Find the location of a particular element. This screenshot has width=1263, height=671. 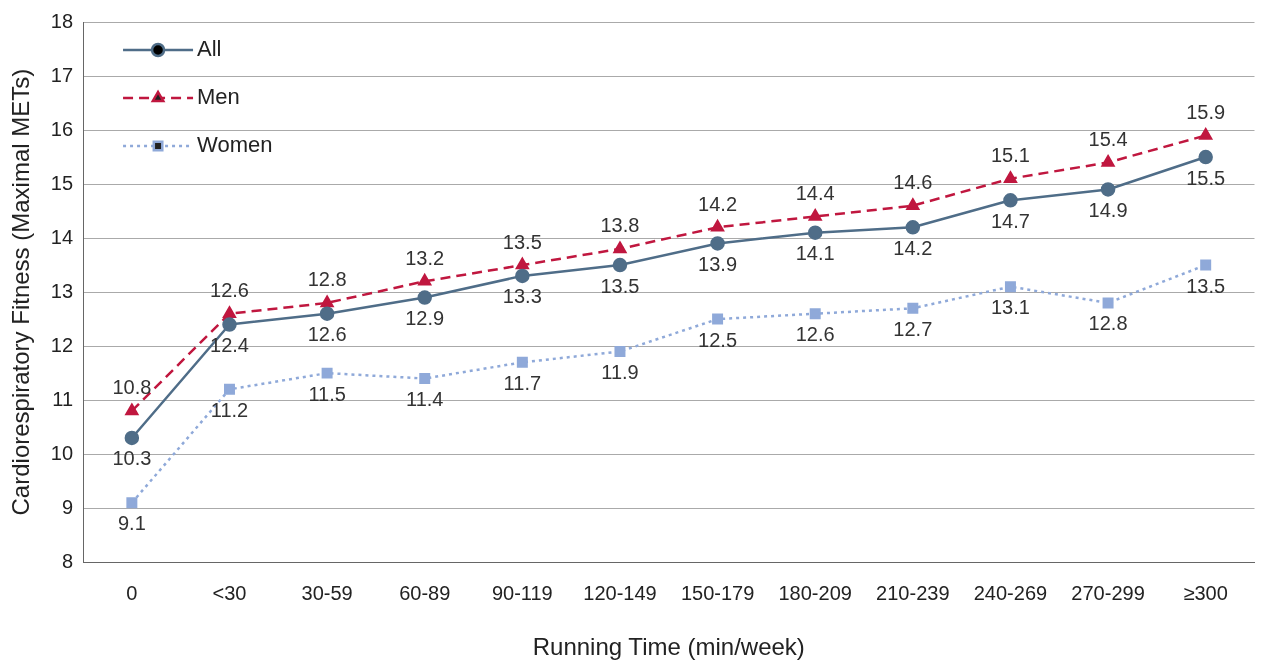

x-tick-label: ≥300 is located at coordinates (1205, 592).